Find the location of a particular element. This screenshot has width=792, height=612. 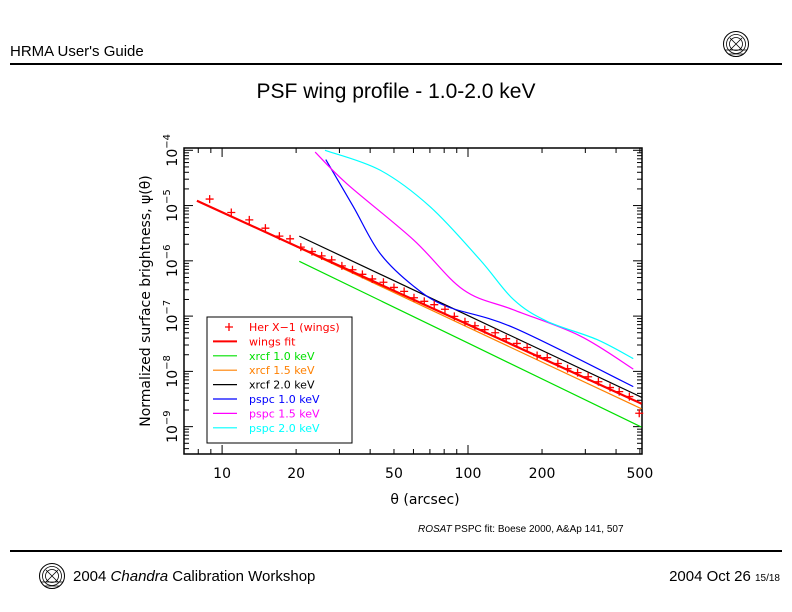

y-tick-label: 10−7 is located at coordinates (171, 316).